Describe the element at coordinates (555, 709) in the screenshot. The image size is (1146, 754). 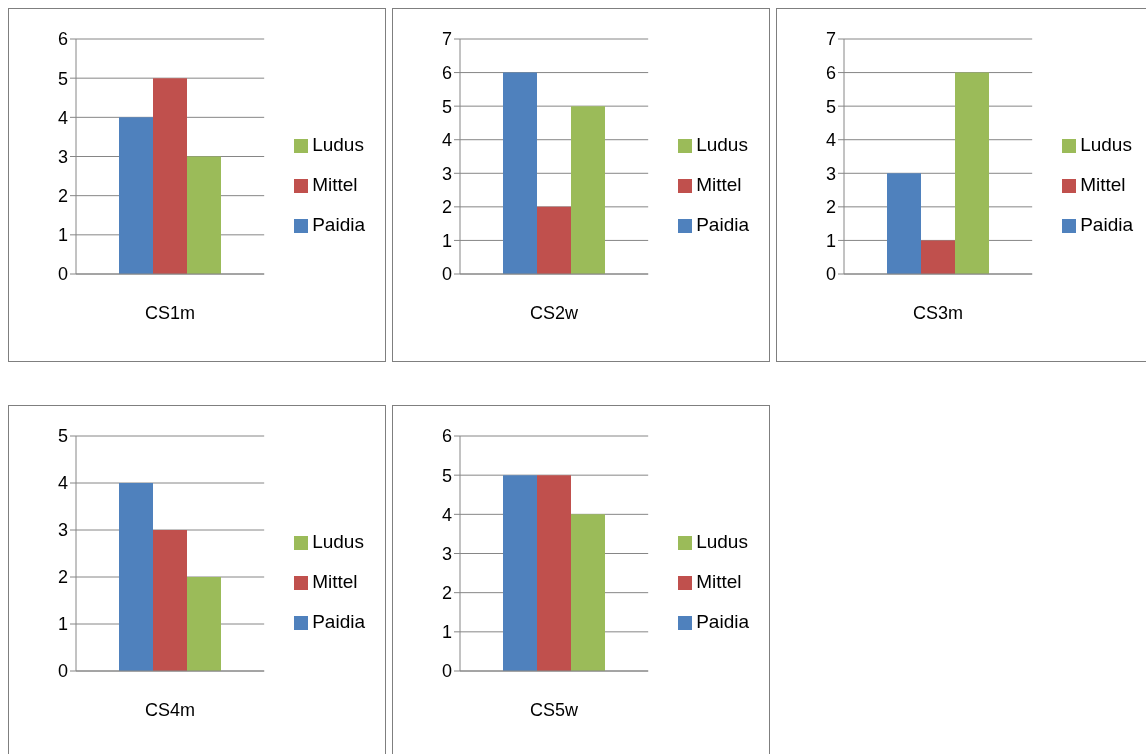
I see `x-tick-label: CS5w` at that location.